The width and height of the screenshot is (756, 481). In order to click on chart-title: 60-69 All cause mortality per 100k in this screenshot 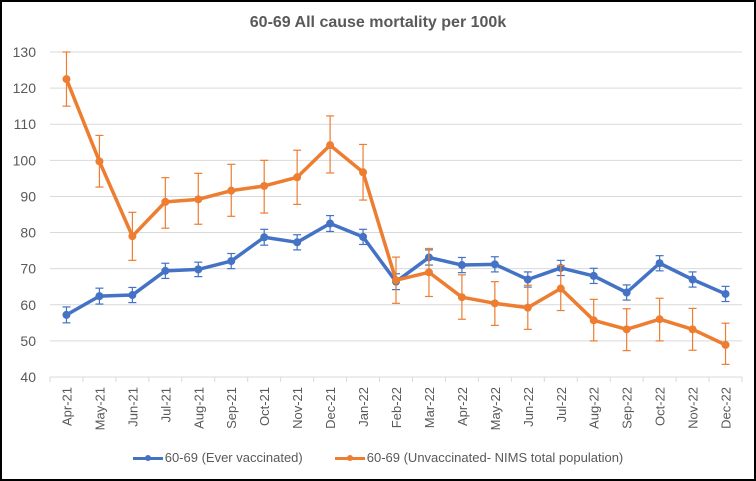, I will do `click(378, 22)`.